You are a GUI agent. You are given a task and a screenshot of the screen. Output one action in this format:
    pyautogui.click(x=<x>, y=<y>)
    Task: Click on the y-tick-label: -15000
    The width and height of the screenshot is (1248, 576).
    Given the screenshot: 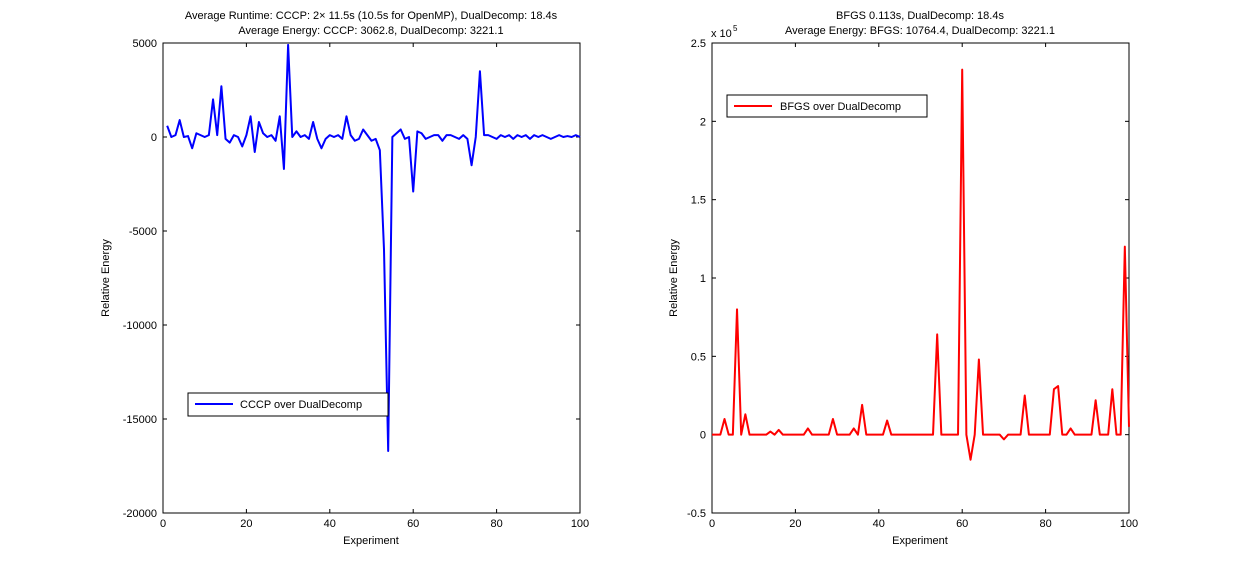 What is the action you would take?
    pyautogui.click(x=140, y=420)
    